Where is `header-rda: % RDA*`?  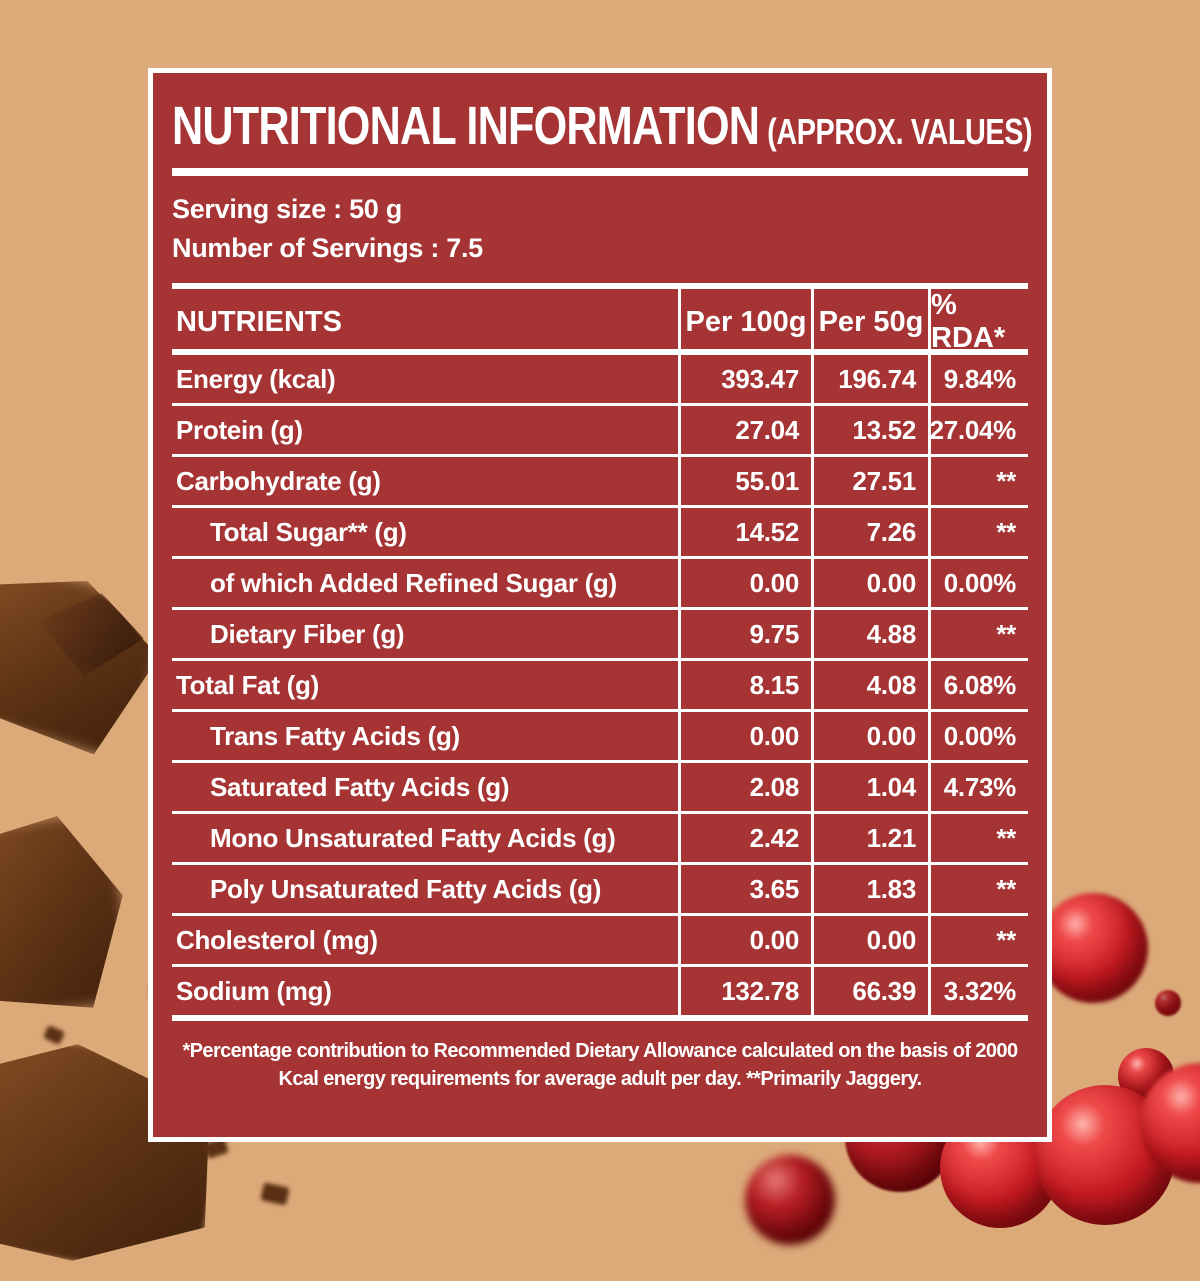
header-rda: % RDA* is located at coordinates (978, 322).